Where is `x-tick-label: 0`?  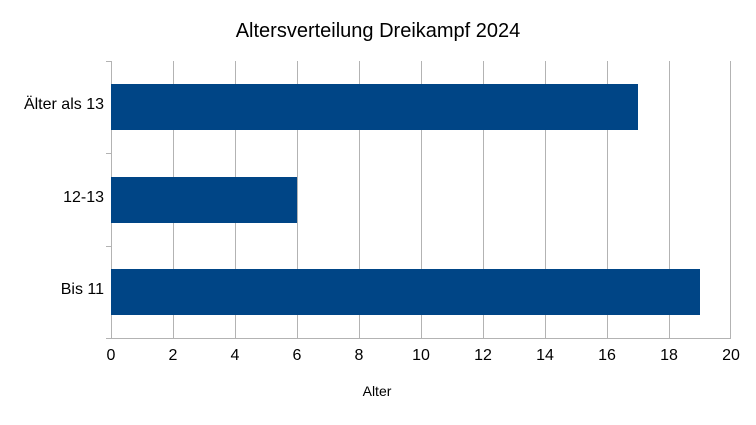
x-tick-label: 0 is located at coordinates (111, 355).